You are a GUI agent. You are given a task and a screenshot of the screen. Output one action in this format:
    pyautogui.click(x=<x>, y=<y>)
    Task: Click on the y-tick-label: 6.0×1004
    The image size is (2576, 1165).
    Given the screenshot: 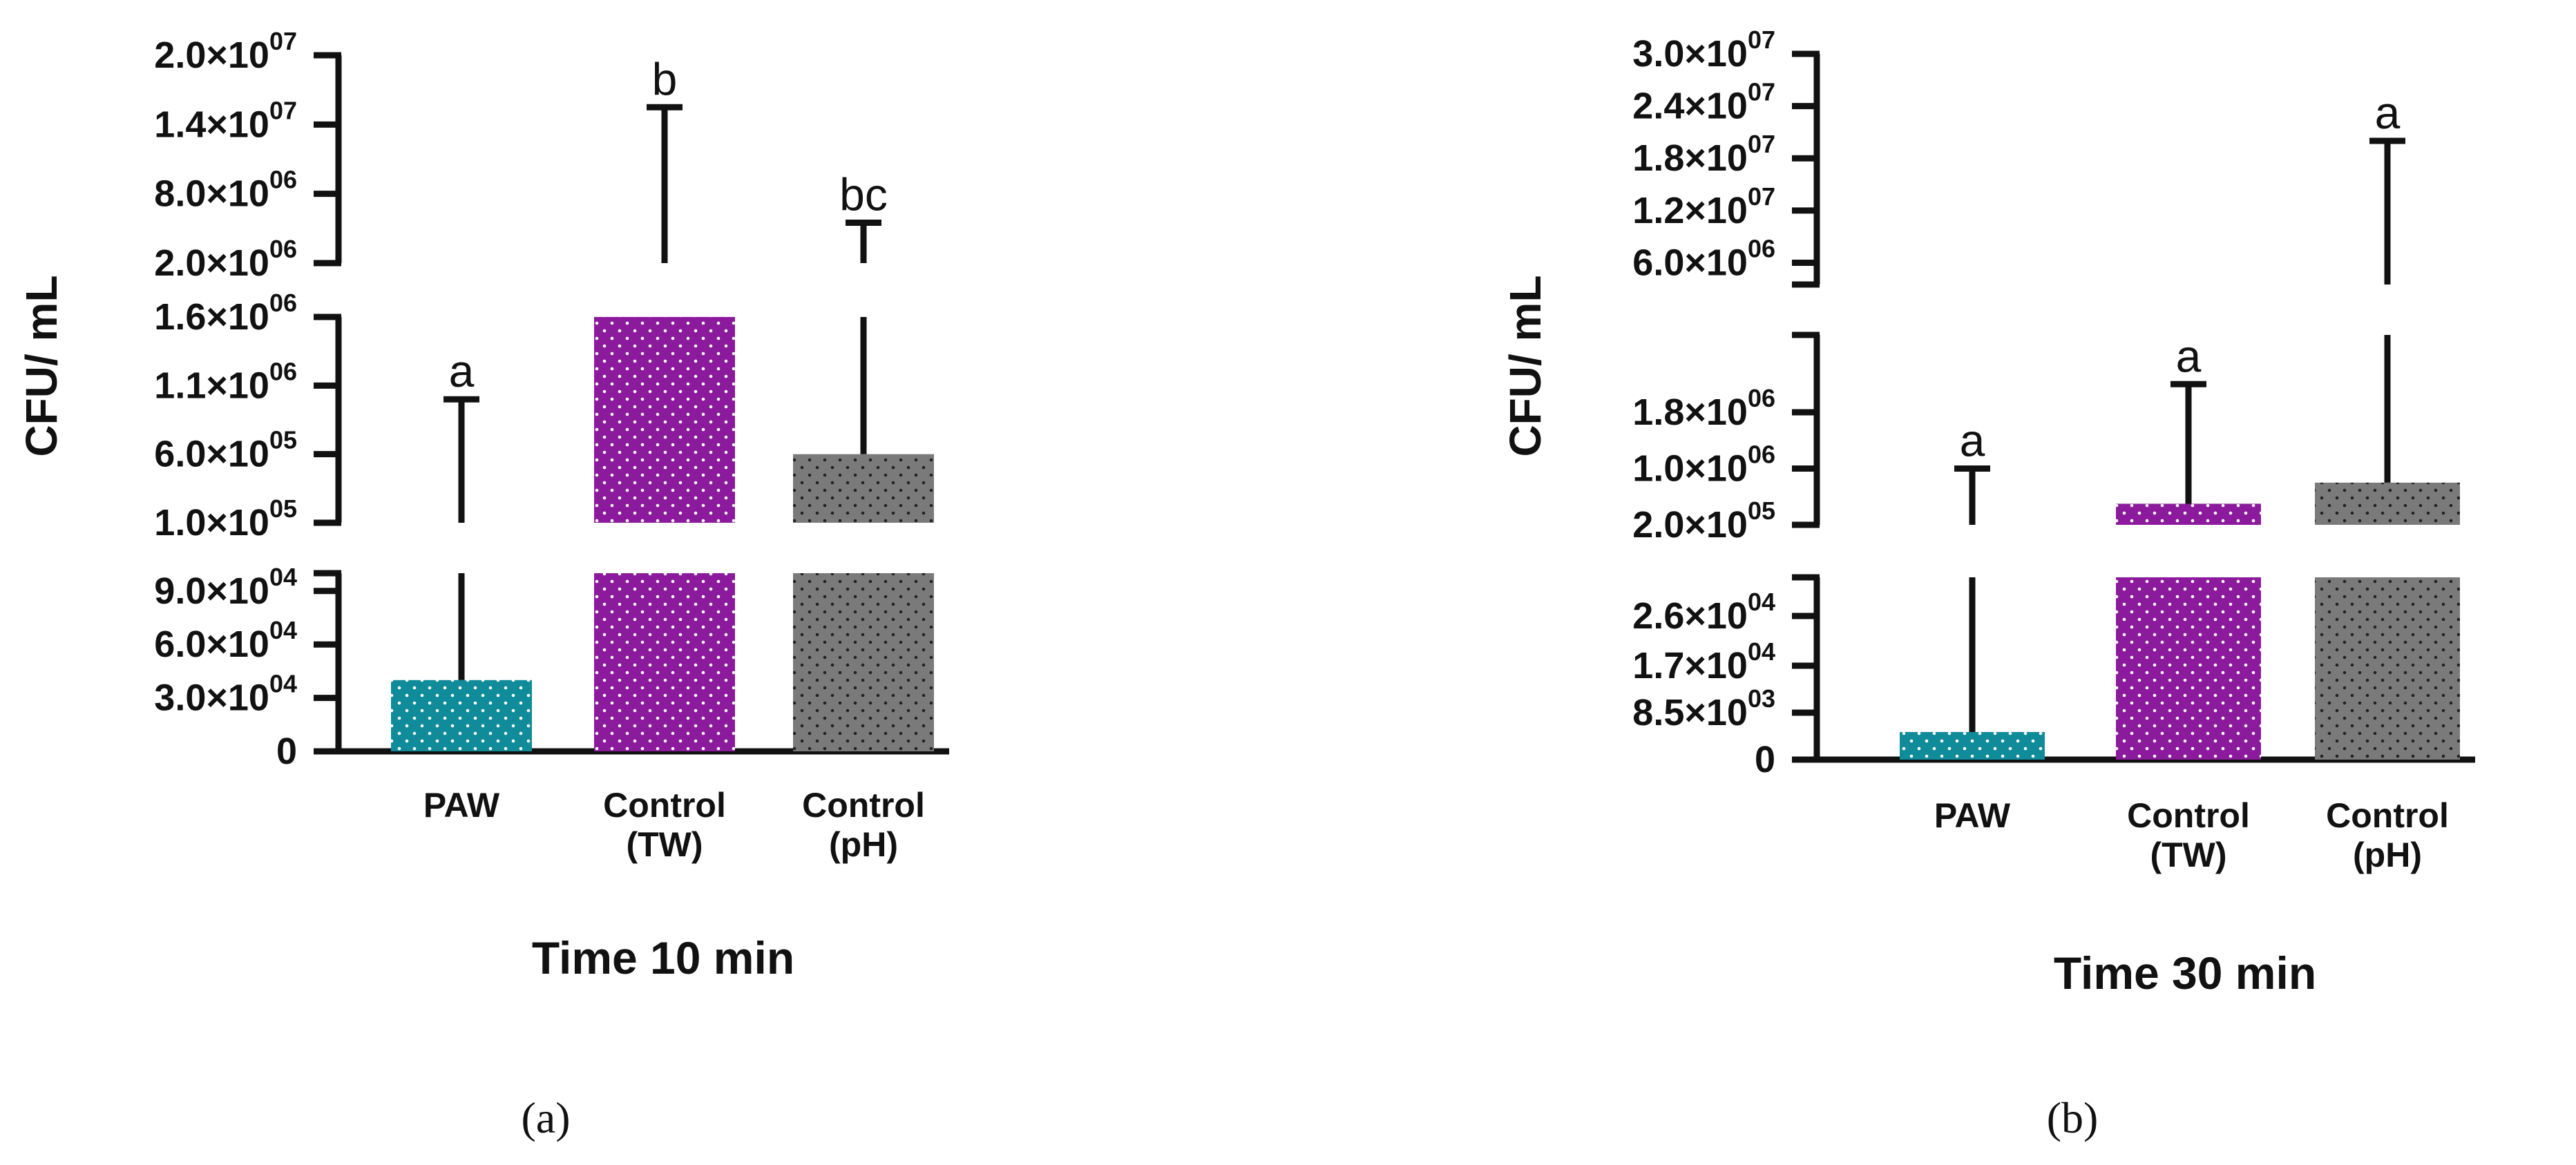 What is the action you would take?
    pyautogui.click(x=226, y=640)
    